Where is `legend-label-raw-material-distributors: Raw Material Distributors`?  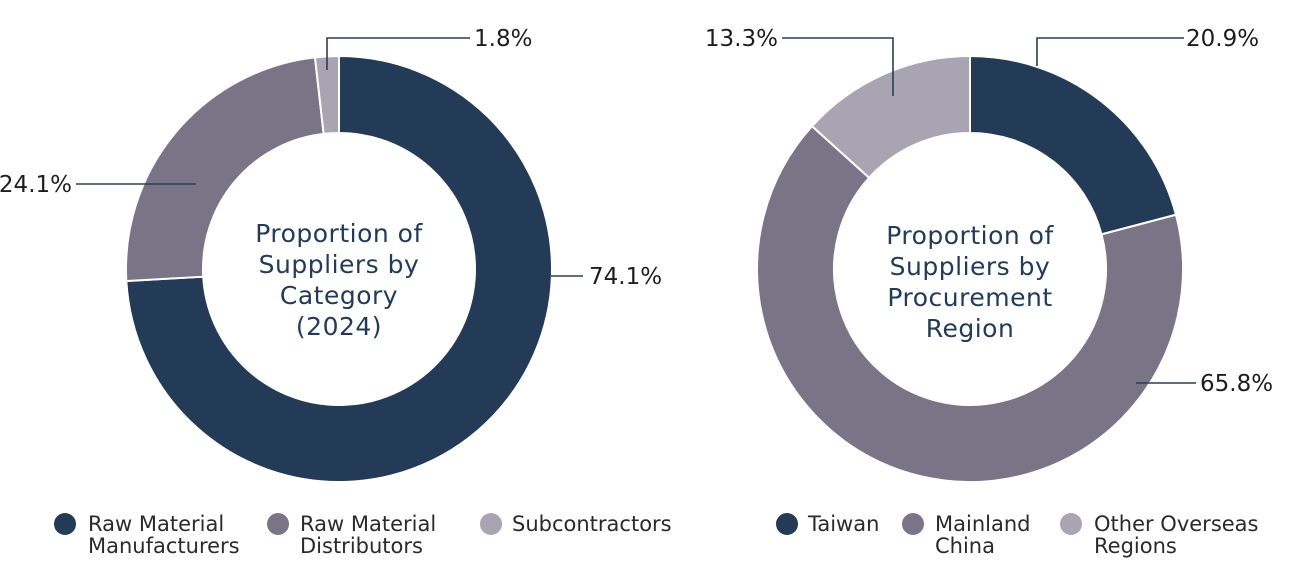 legend-label-raw-material-distributors: Raw Material Distributors is located at coordinates (368, 535).